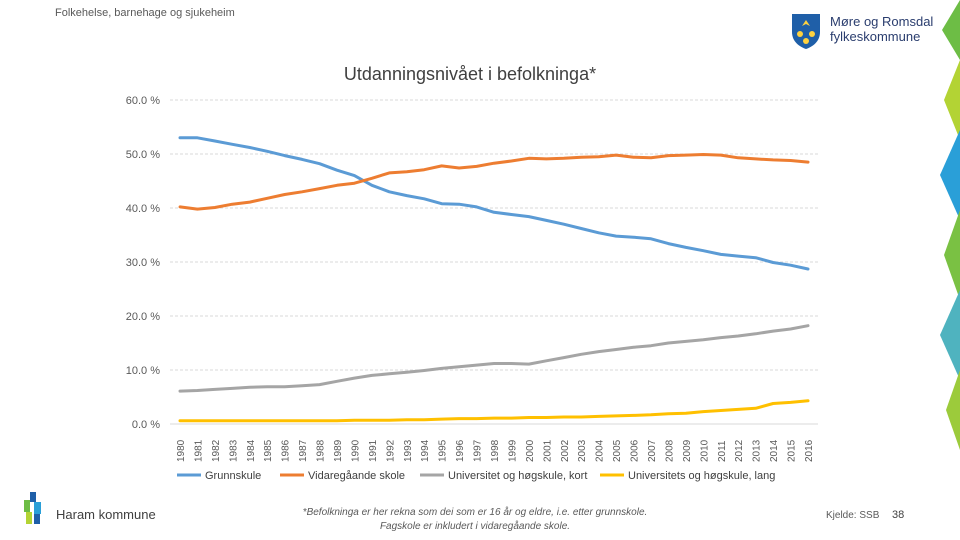  I want to click on x-tick-label: 1998, so click(495, 450).